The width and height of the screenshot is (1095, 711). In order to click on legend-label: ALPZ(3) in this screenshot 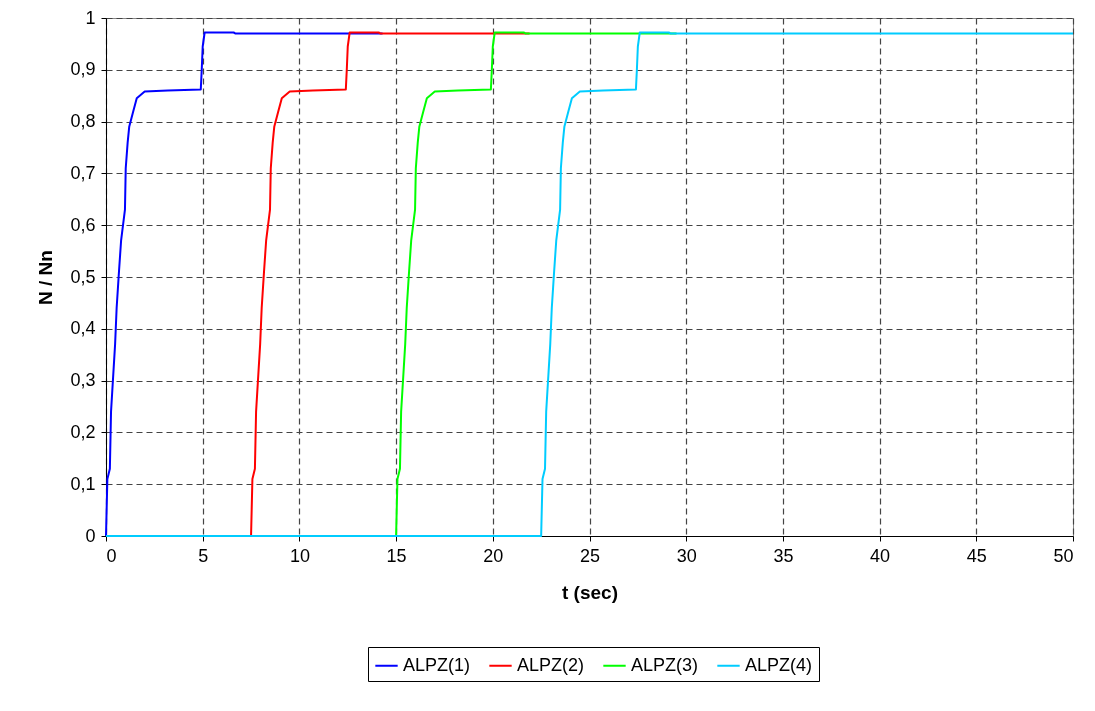, I will do `click(665, 664)`.